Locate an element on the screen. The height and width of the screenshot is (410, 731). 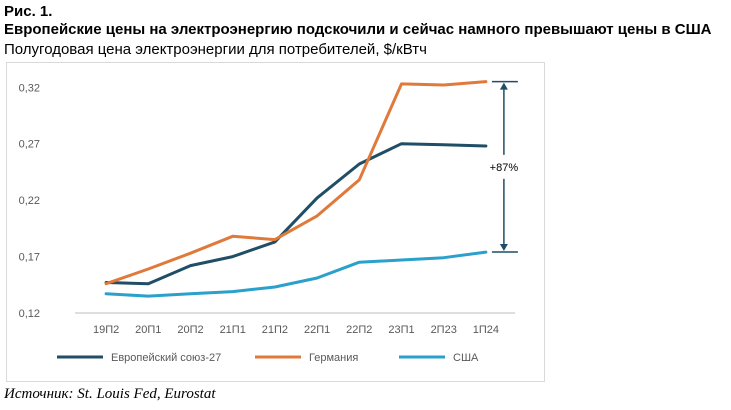
difference-annotation: +87% is located at coordinates (504, 166).